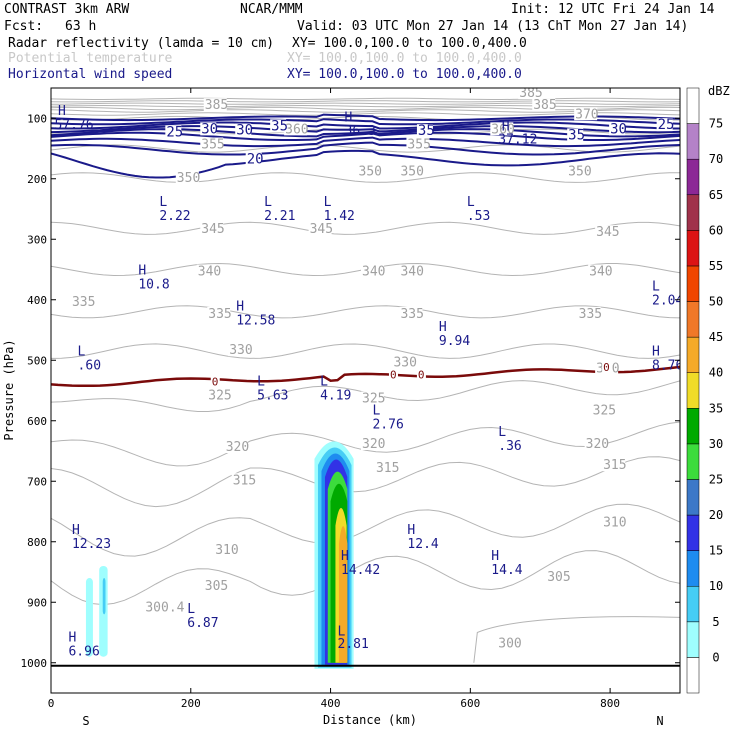 This screenshot has height=740, width=740. Describe the element at coordinates (365, 376) in the screenshot. I see `zero-wind-contour` at that location.